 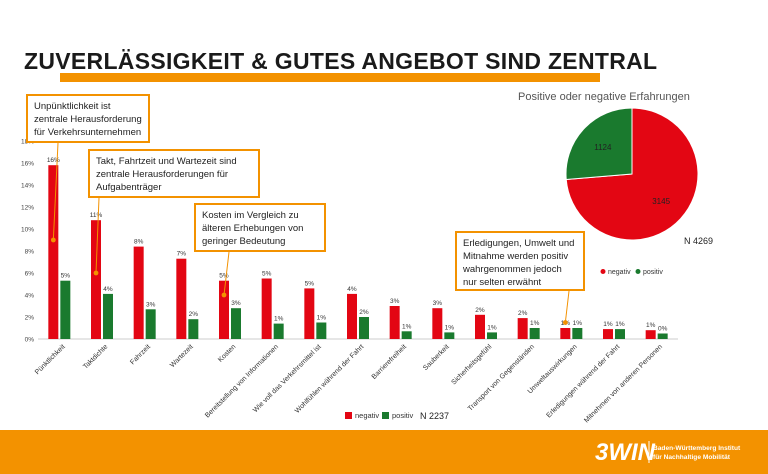 What do you see at coordinates (27, 208) in the screenshot?
I see `y-tick-label: 12%` at bounding box center [27, 208].